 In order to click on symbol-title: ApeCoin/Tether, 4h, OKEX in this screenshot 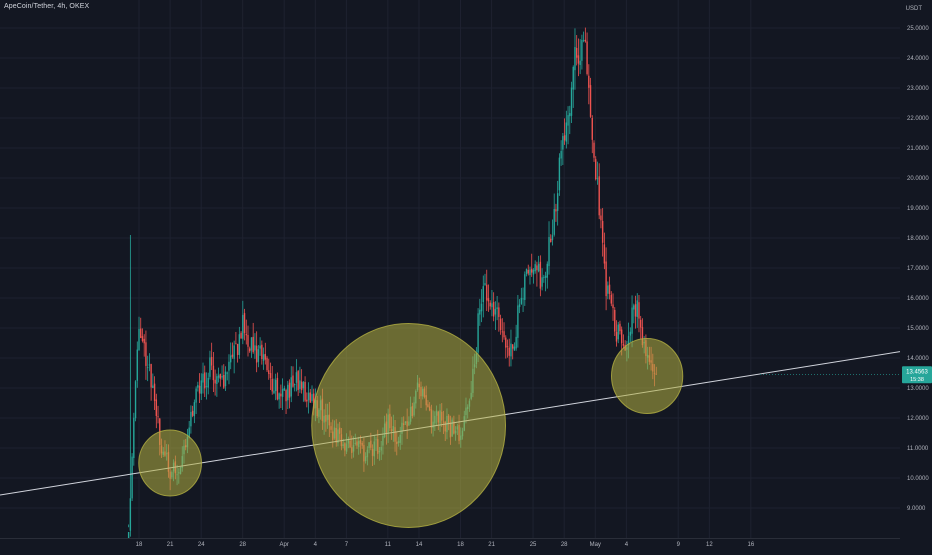, I will do `click(47, 6)`.